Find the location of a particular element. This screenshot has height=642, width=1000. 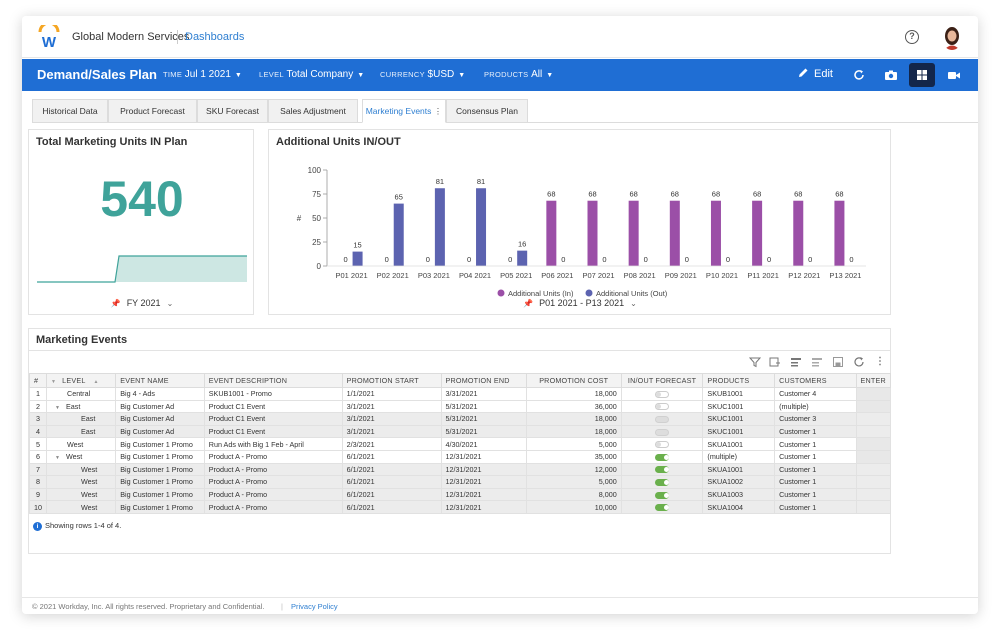

tab-marketing-events: Marketing Events ⋮ is located at coordinates (404, 111).